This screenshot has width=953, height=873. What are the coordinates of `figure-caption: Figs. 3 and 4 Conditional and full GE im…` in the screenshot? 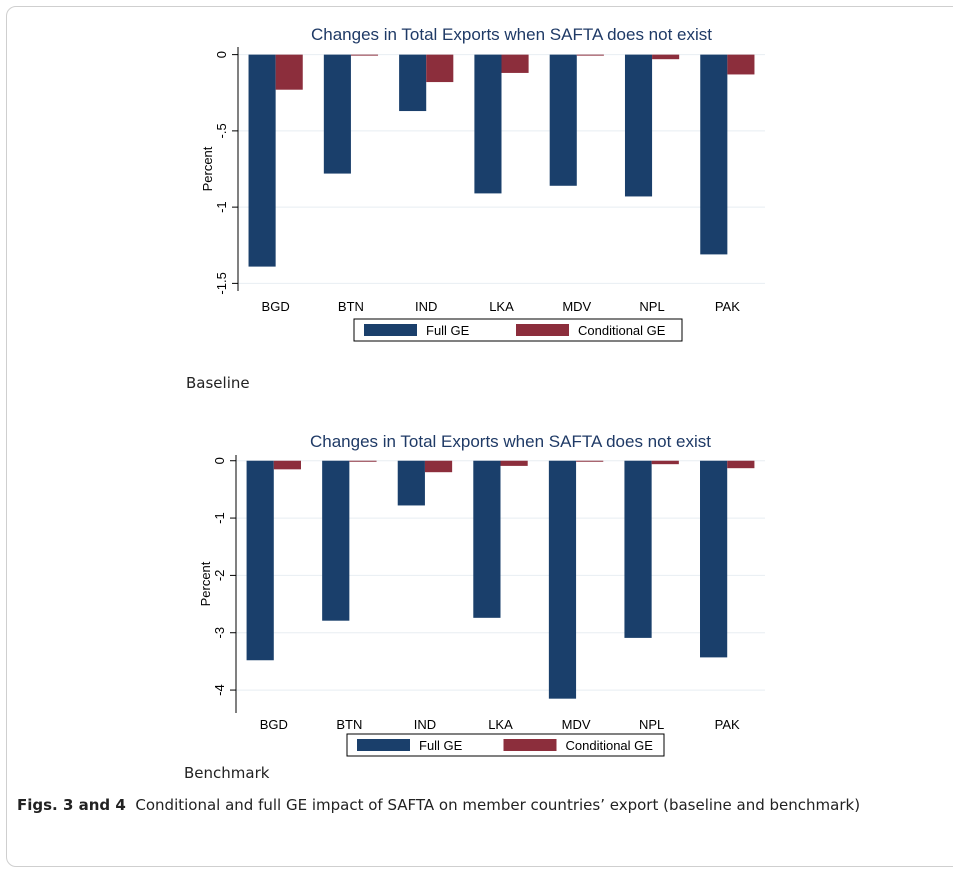 It's located at (438, 805).